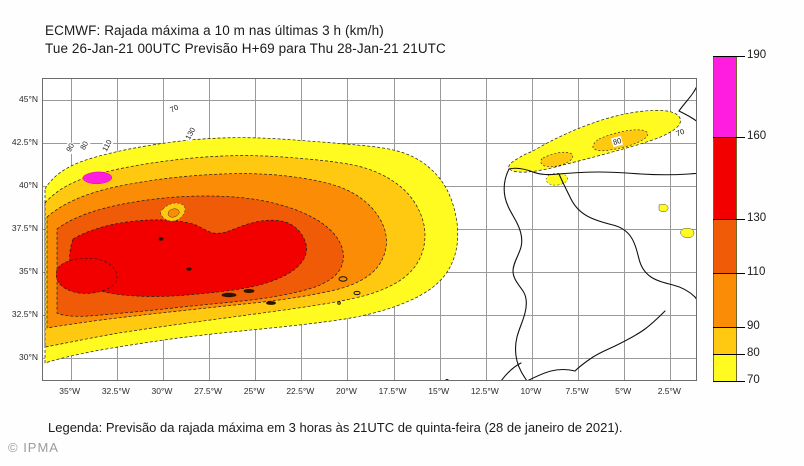 The width and height of the screenshot is (804, 466). I want to click on x-axis-tick-label: 22.5°W, so click(300, 391).